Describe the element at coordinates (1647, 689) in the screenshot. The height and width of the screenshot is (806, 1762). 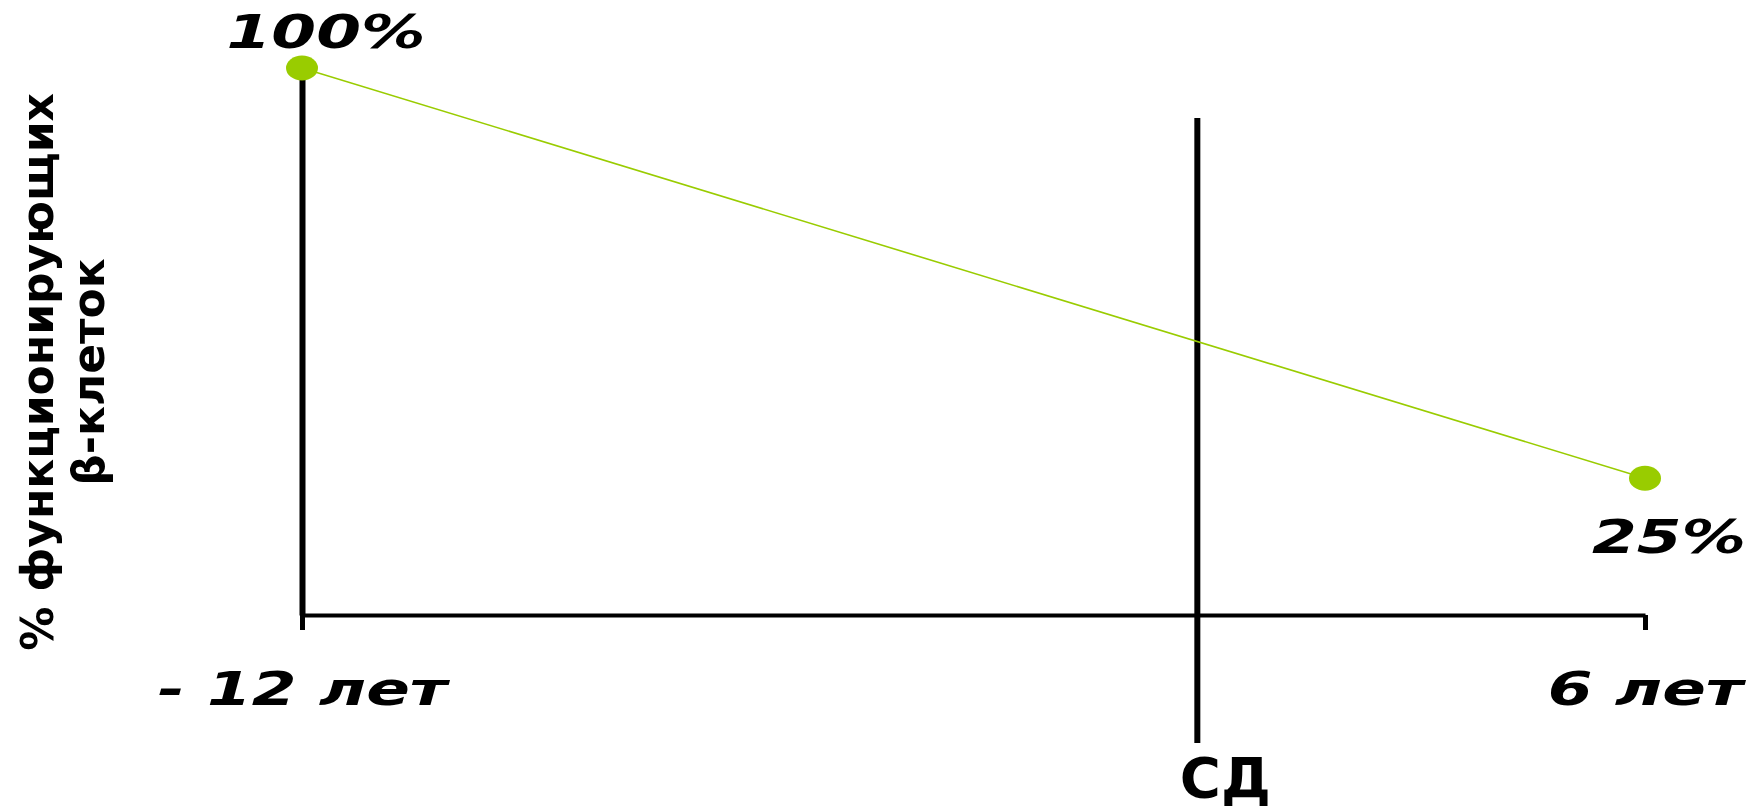
I see `x-tick-label: 6 лет` at that location.